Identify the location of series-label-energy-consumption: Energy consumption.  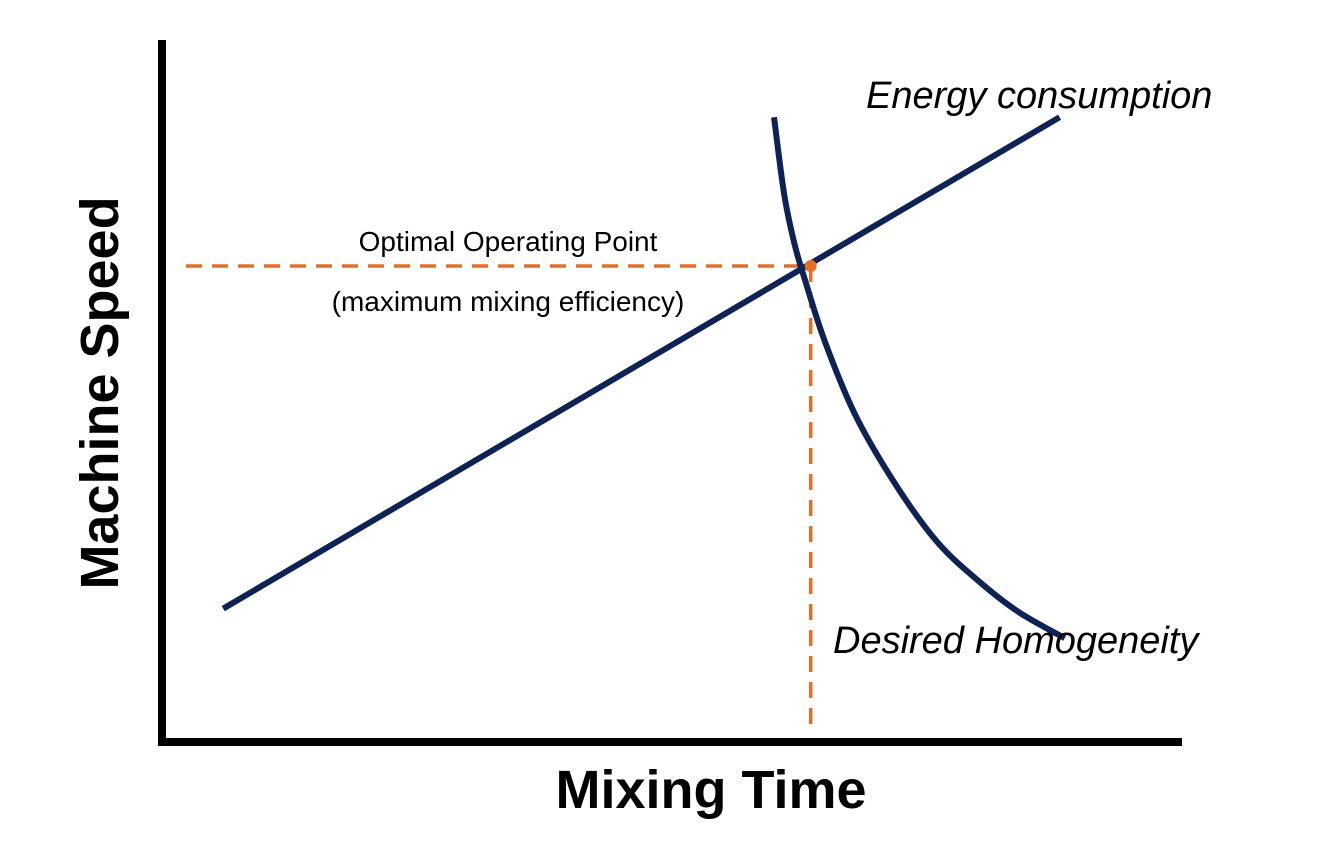
(1039, 96).